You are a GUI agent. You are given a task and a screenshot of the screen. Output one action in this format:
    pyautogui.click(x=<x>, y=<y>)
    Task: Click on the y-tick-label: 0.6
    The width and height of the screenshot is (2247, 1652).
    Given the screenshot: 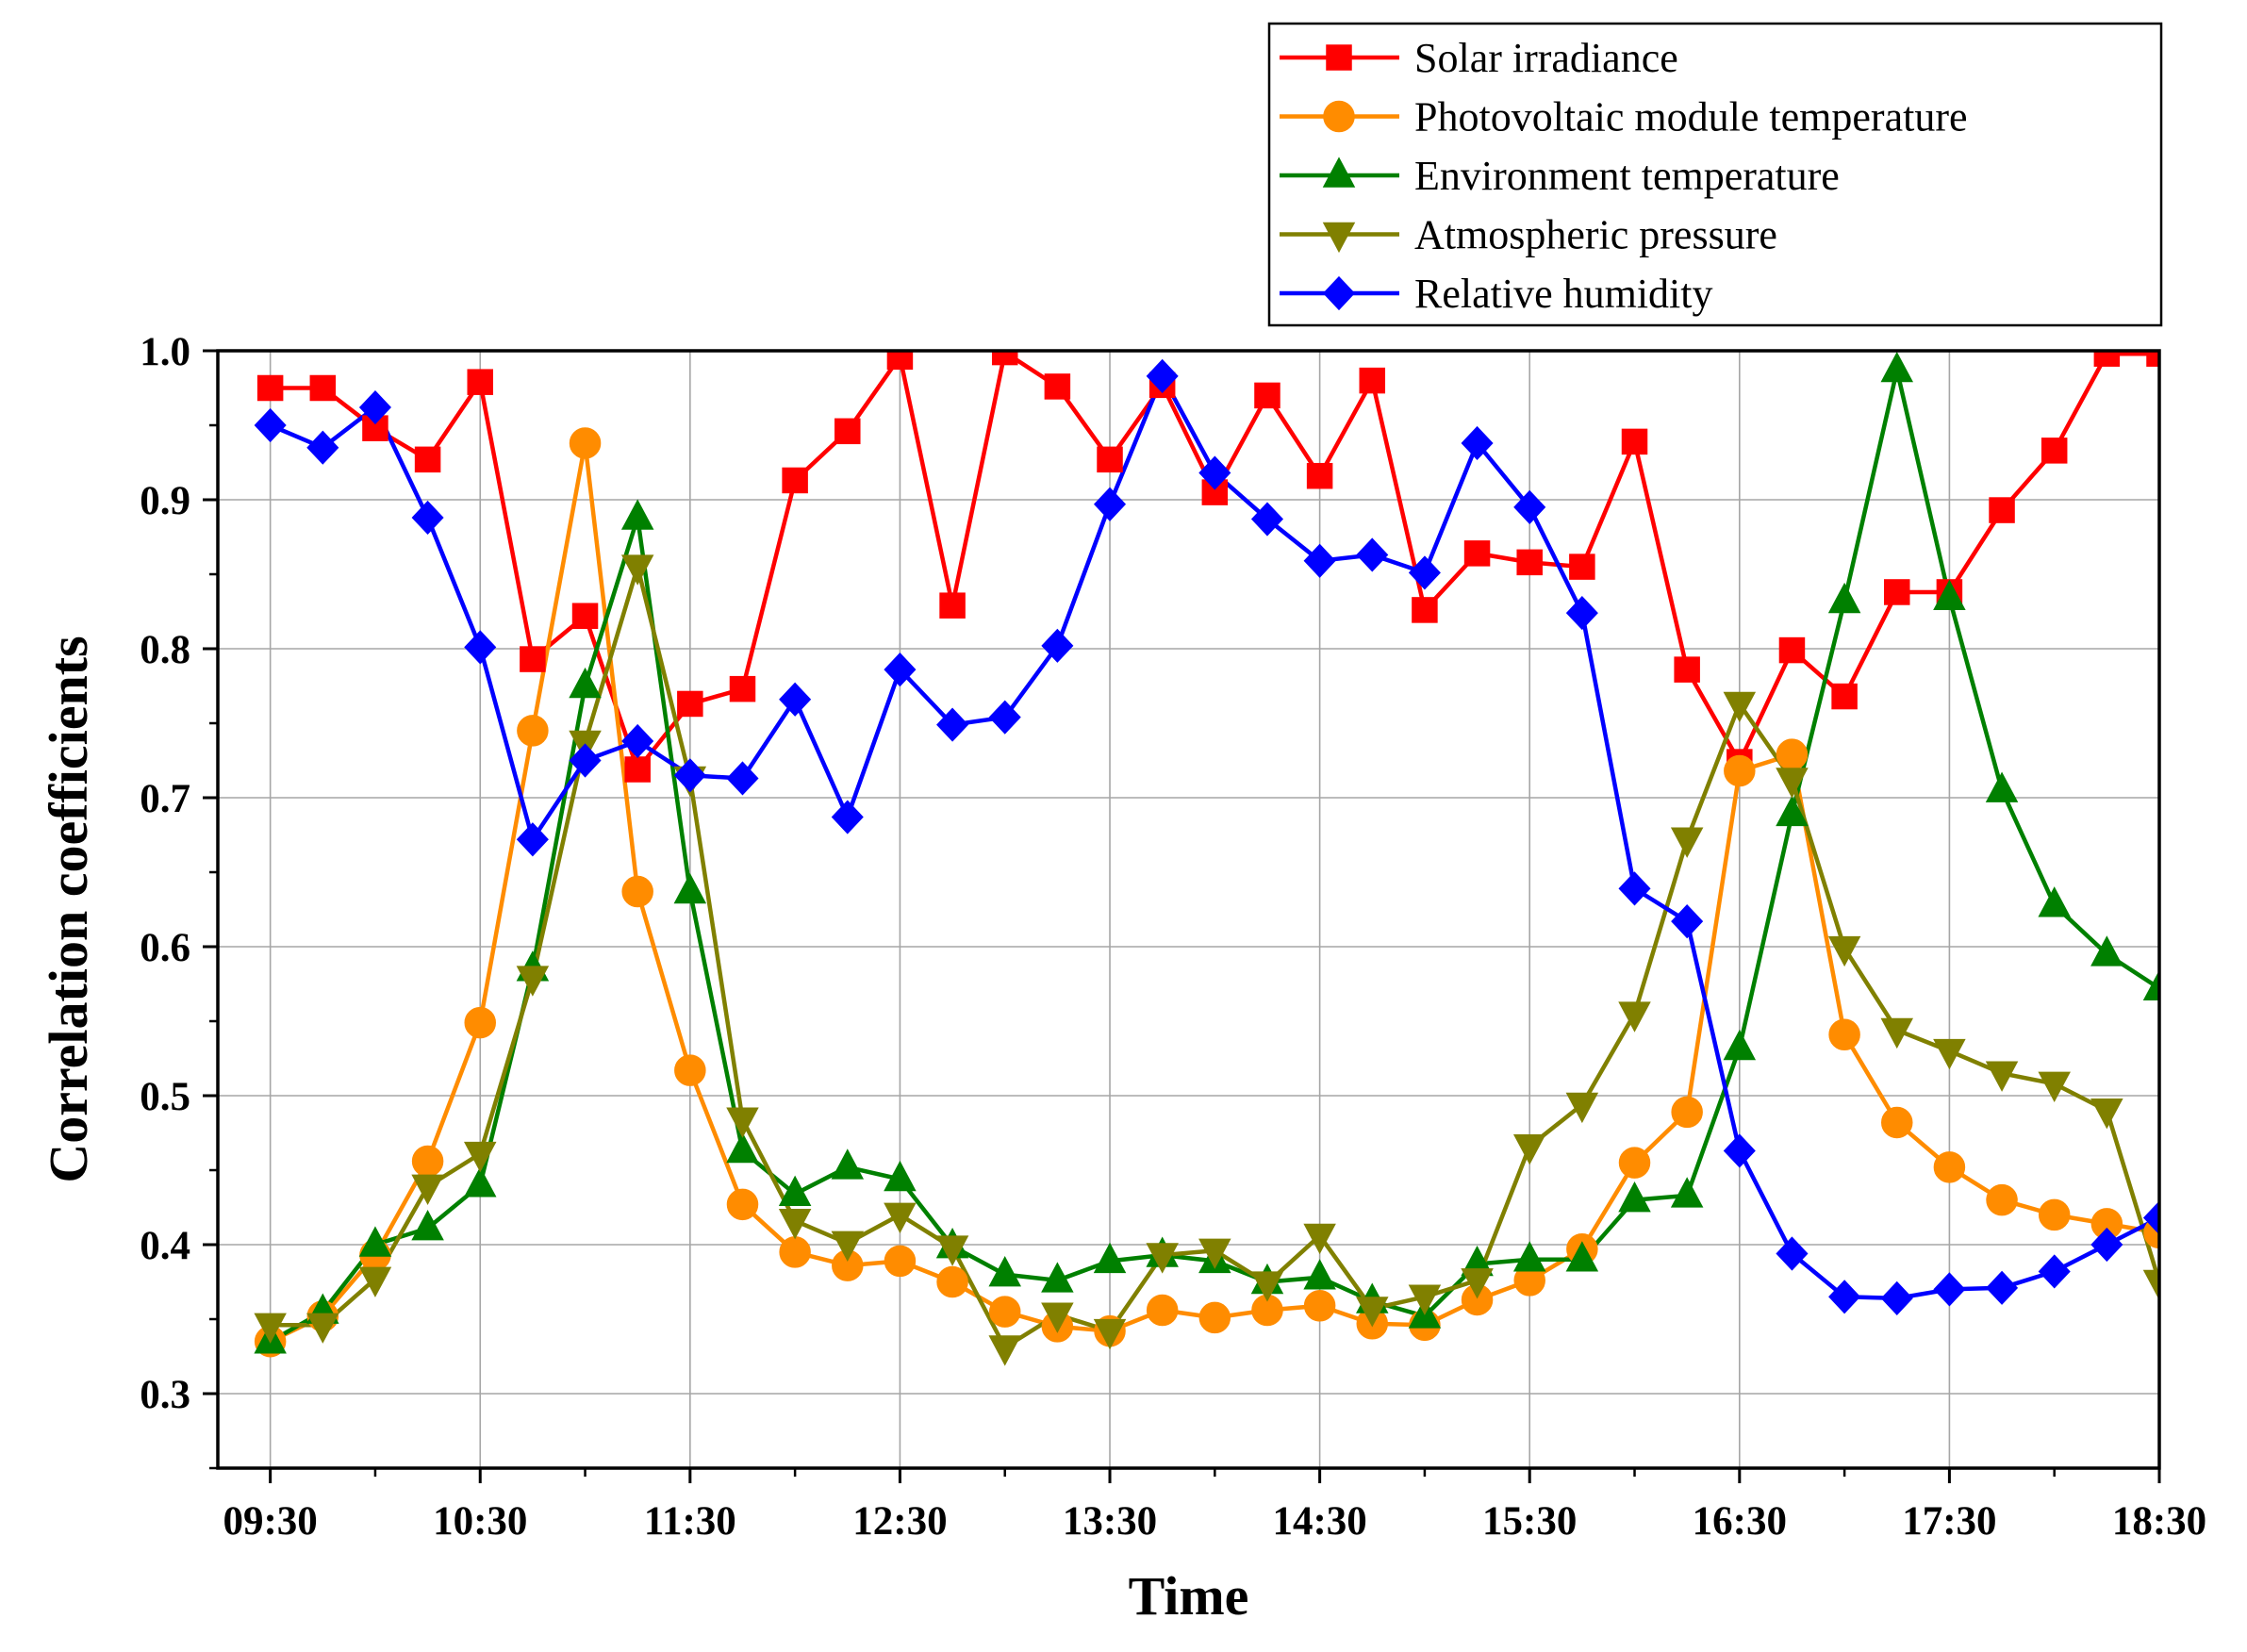 What is the action you would take?
    pyautogui.click(x=165, y=948)
    